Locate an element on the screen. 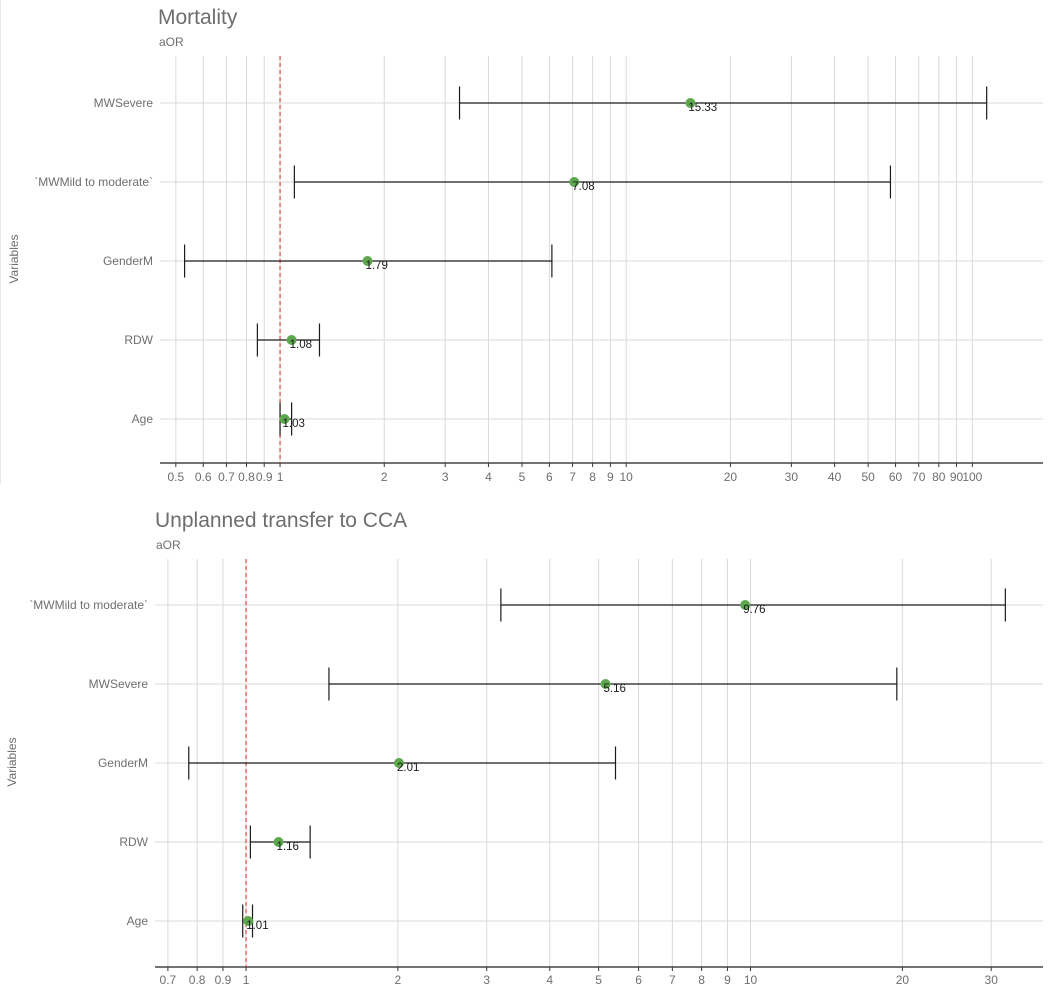  x-tick-label: 100 is located at coordinates (972, 477).